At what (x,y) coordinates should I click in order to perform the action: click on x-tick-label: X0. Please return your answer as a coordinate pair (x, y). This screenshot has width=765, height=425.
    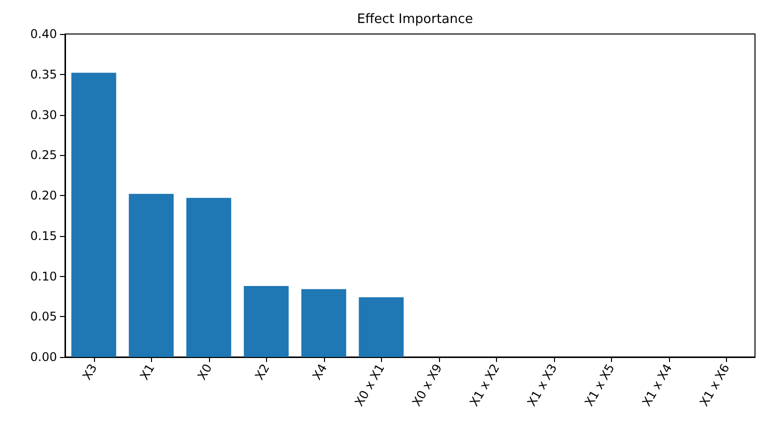
    Looking at the image, I should click on (204, 372).